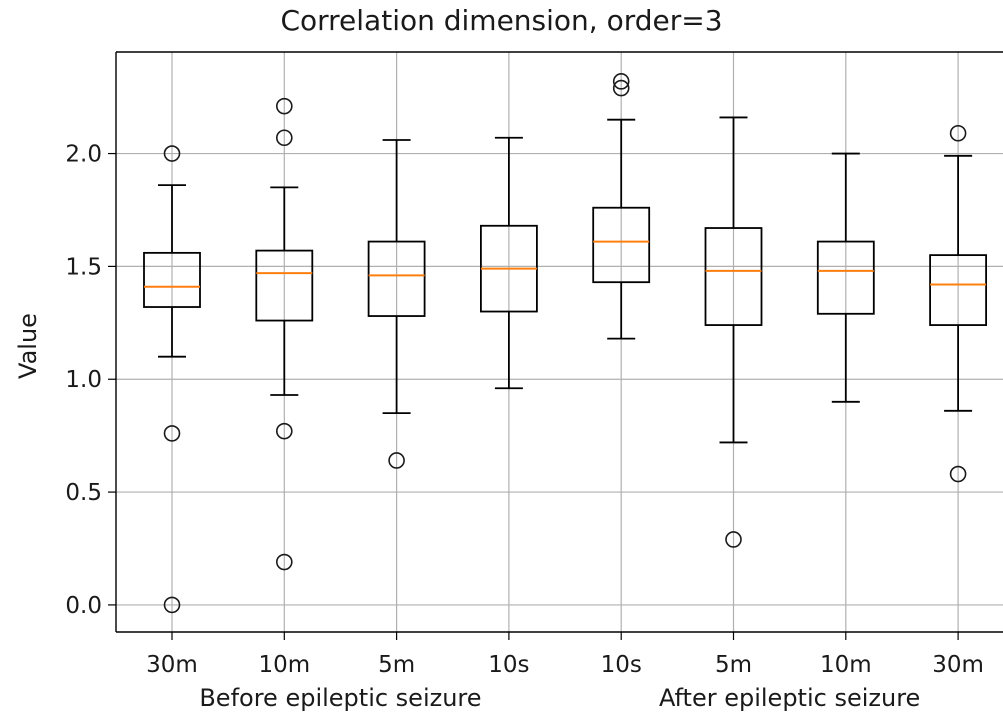  Describe the element at coordinates (83, 155) in the screenshot. I see `y-tick-label: 2.0` at that location.